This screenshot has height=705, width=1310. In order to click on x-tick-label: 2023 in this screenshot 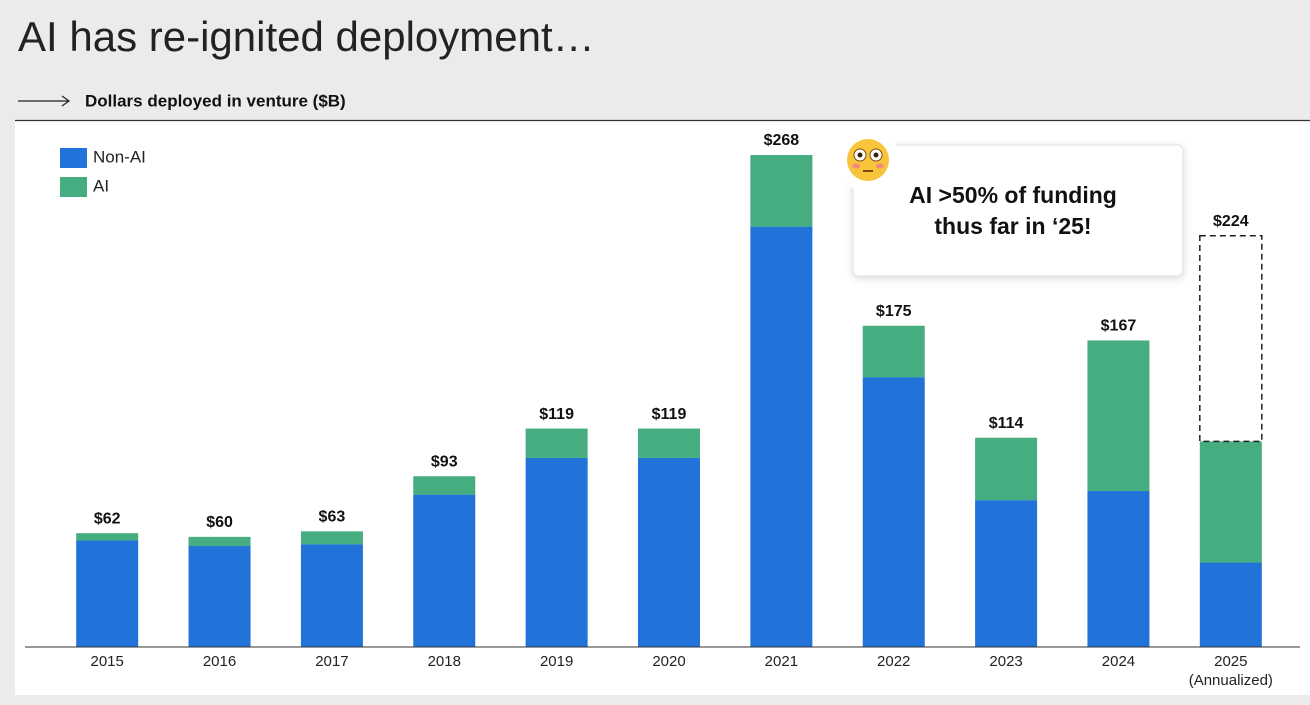, I will do `click(1005, 661)`.